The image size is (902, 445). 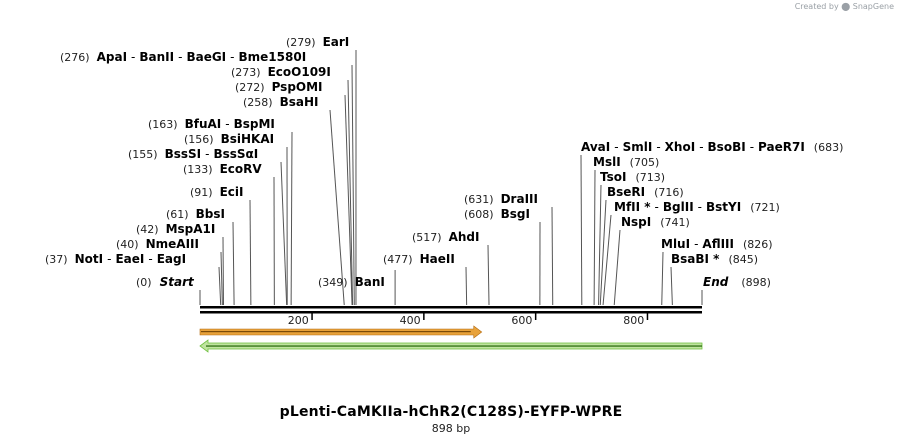 What do you see at coordinates (297, 87) in the screenshot?
I see `svg-text: PspOMI` at bounding box center [297, 87].